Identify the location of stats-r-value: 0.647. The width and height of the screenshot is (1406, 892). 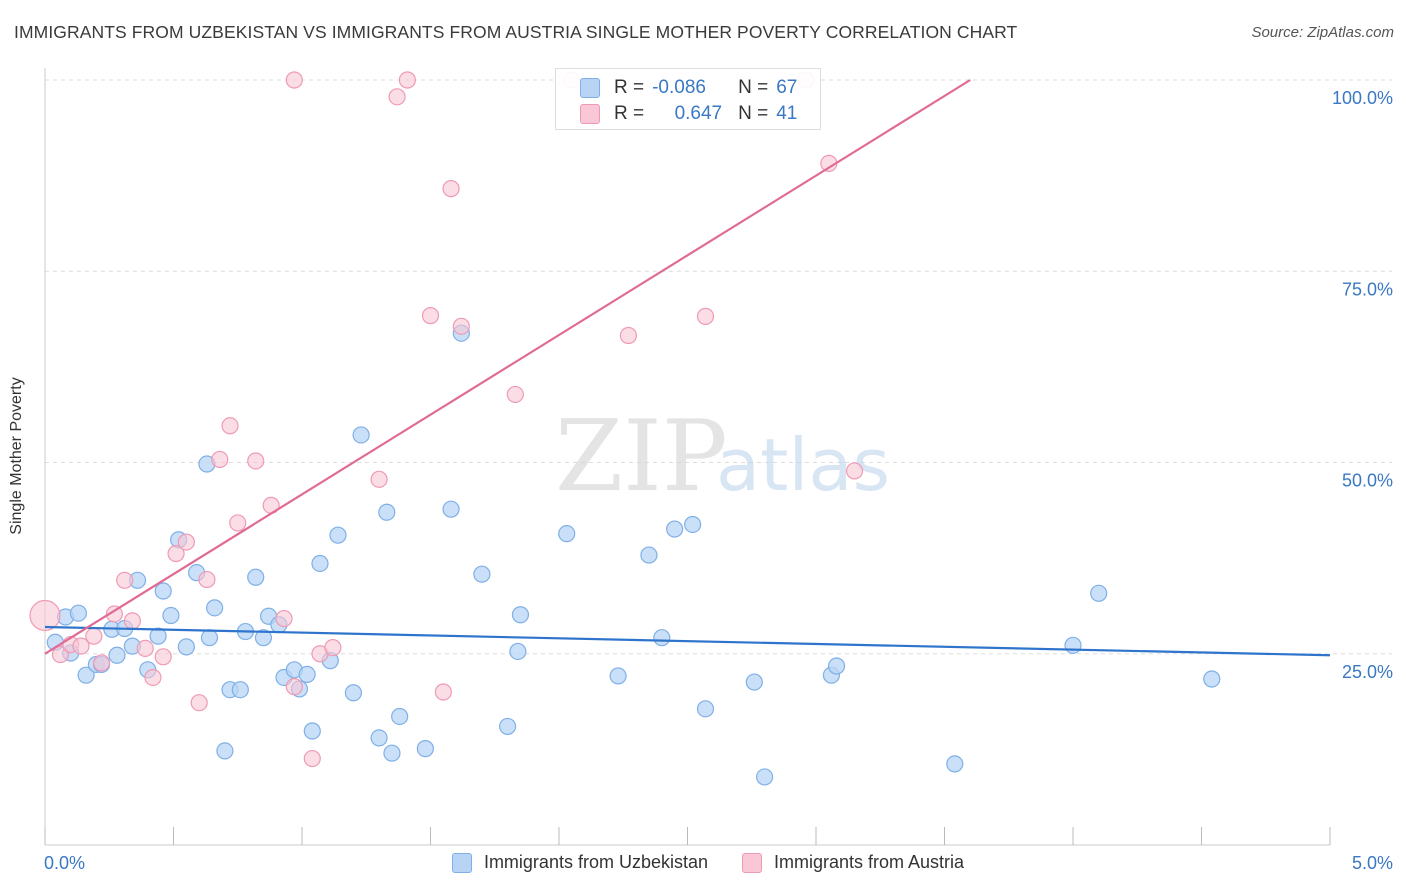
(698, 113).